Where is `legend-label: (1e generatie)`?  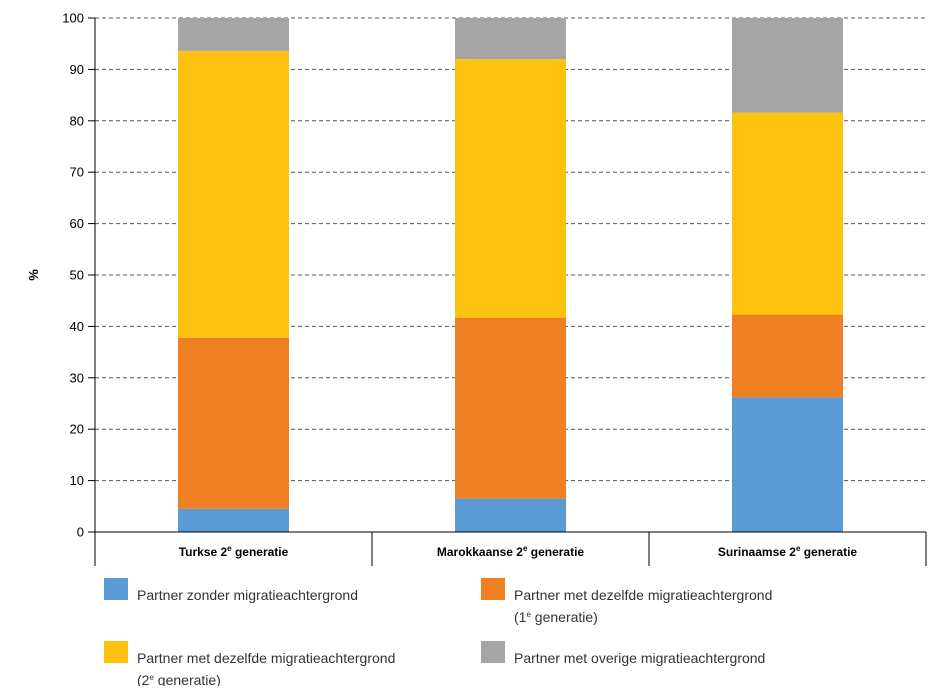 legend-label: (1e generatie) is located at coordinates (556, 617).